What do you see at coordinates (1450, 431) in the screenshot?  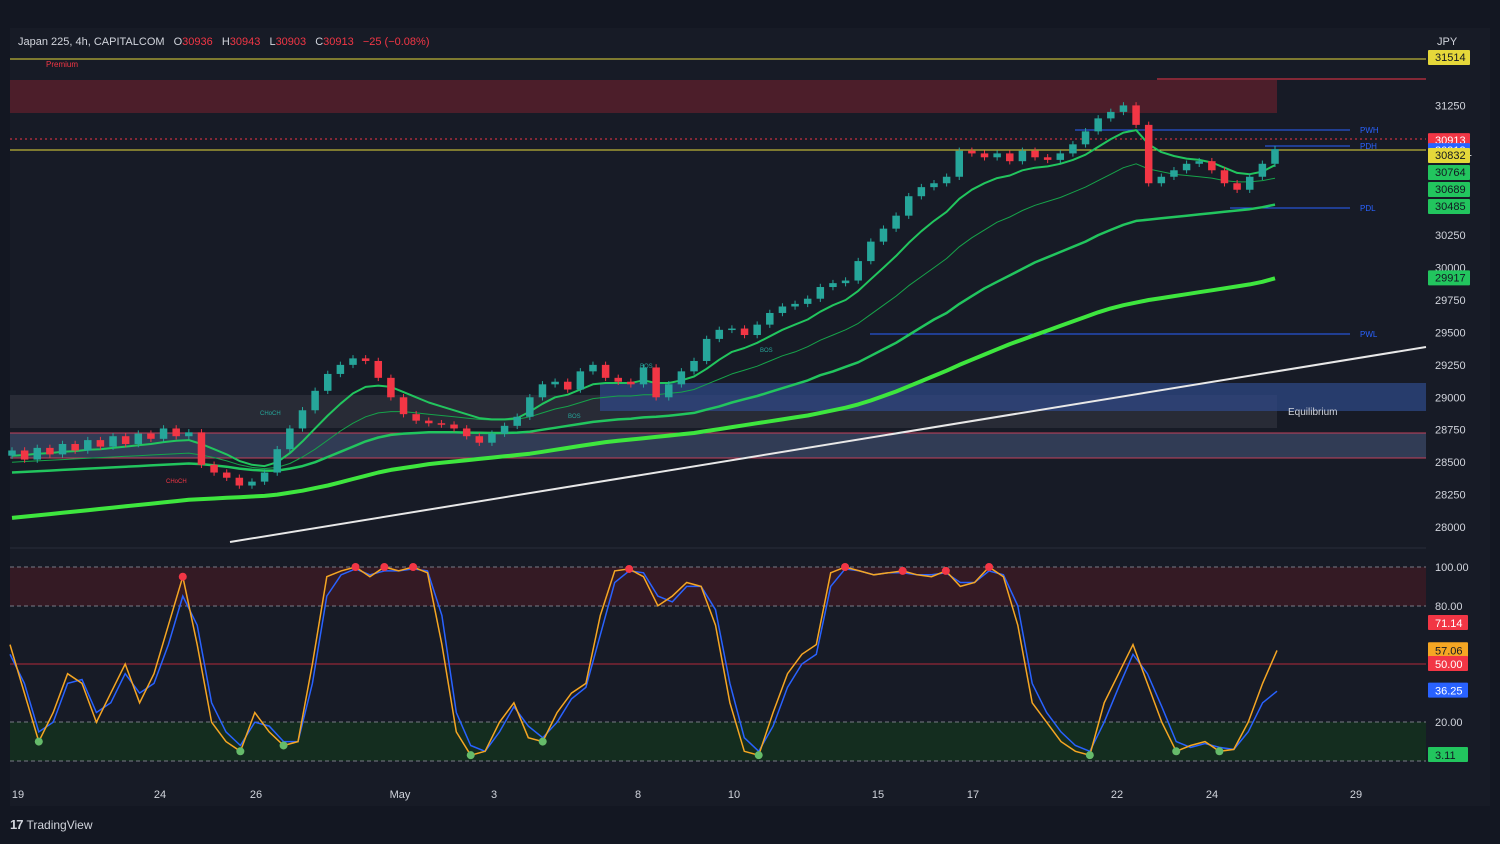 I see `price-tick-label: 28750` at bounding box center [1450, 431].